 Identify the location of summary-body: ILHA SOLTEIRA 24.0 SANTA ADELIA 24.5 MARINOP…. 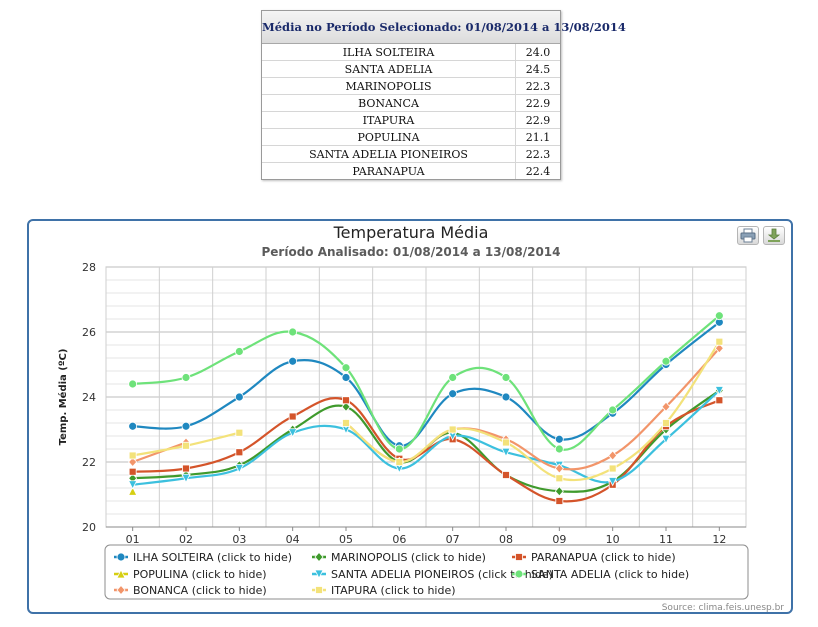
(411, 111).